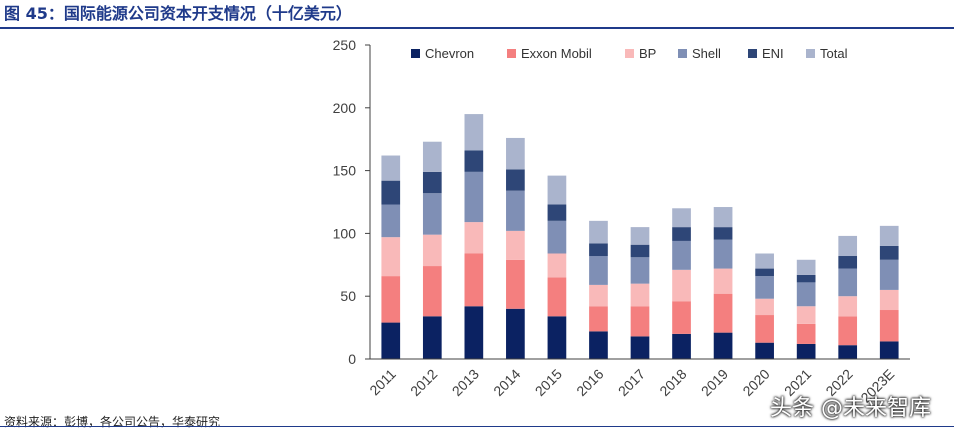 Image resolution: width=954 pixels, height=430 pixels. I want to click on bar-segment-eni-2020, so click(764, 272).